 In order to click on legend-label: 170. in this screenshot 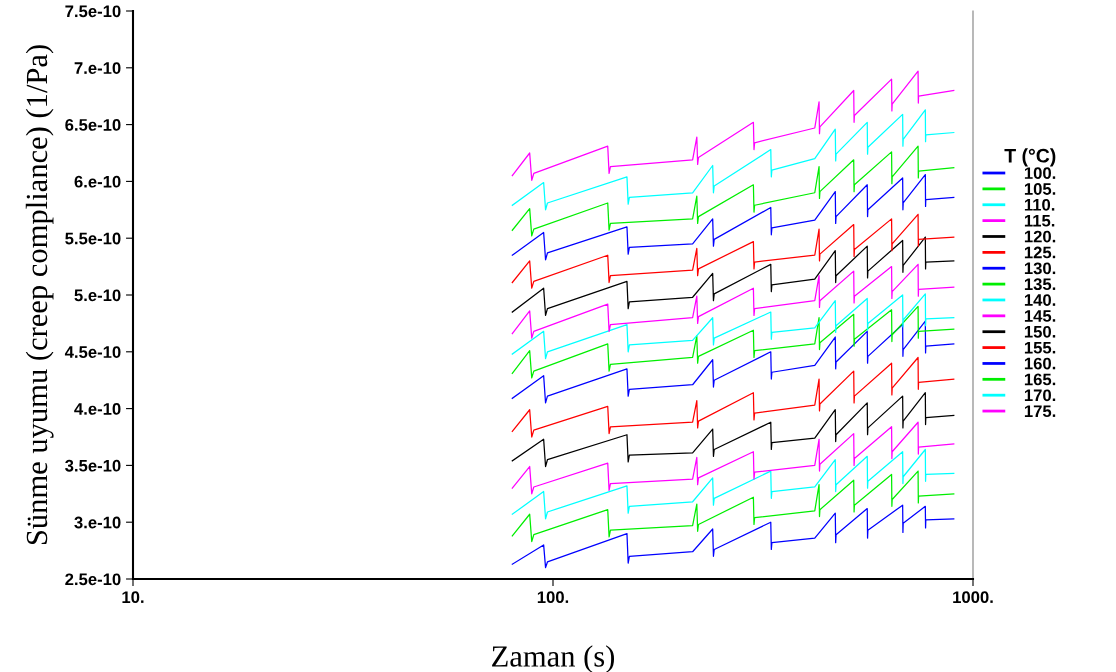, I will do `click(1040, 395)`.